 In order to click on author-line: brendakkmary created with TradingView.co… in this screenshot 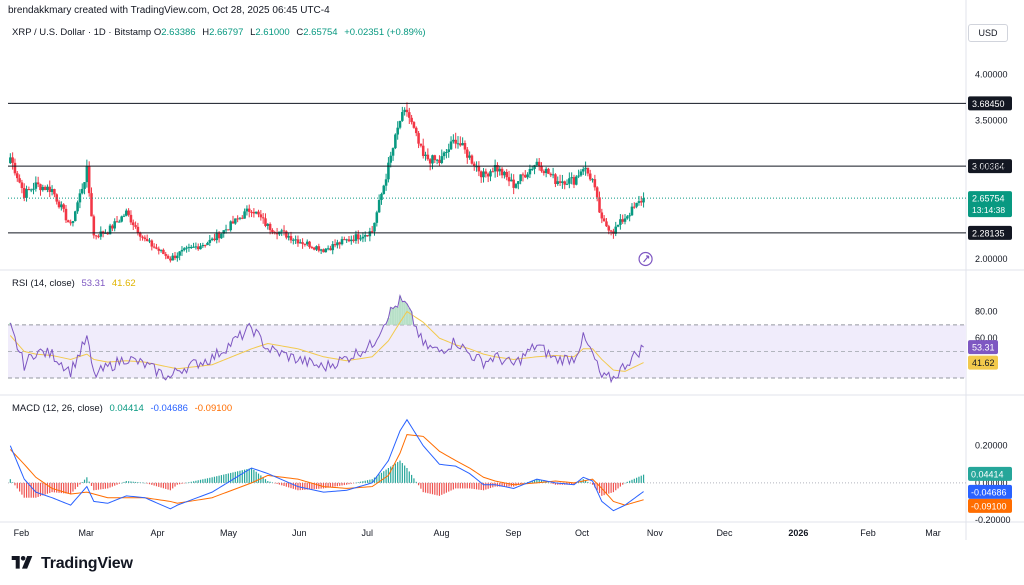, I will do `click(169, 10)`.